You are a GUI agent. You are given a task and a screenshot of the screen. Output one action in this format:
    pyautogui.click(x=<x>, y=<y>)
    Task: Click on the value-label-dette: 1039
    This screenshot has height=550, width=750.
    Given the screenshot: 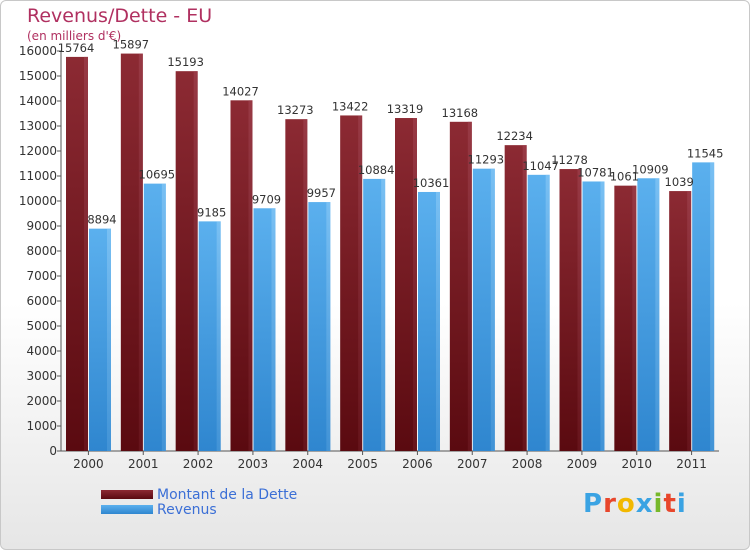 What is the action you would take?
    pyautogui.click(x=679, y=182)
    